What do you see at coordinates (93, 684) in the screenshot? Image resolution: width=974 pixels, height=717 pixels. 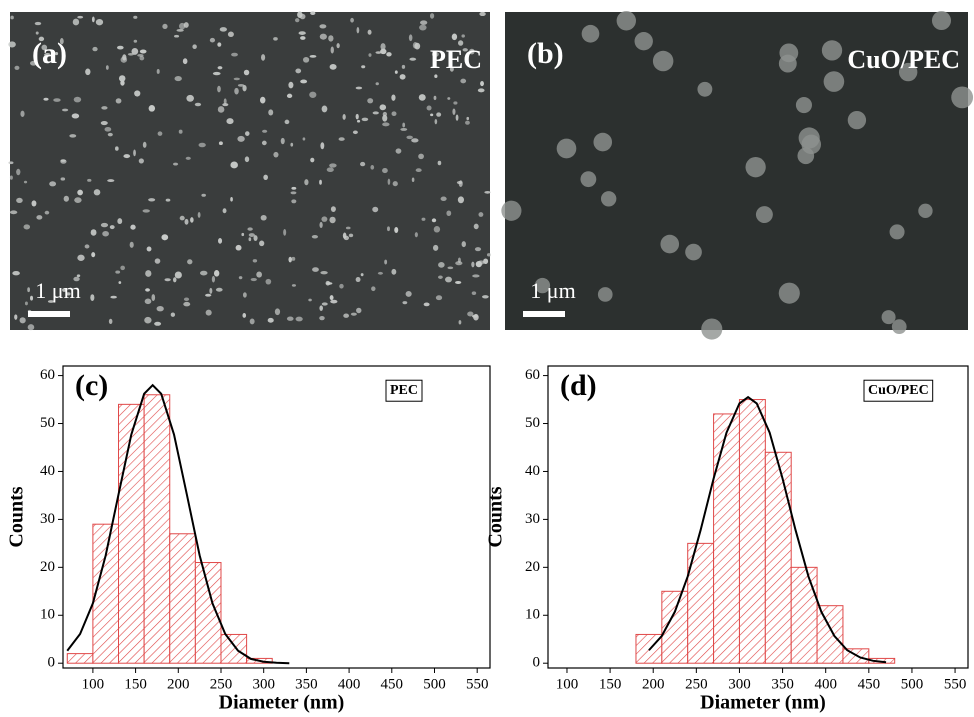 I see `x-tick-label: 100` at bounding box center [93, 684].